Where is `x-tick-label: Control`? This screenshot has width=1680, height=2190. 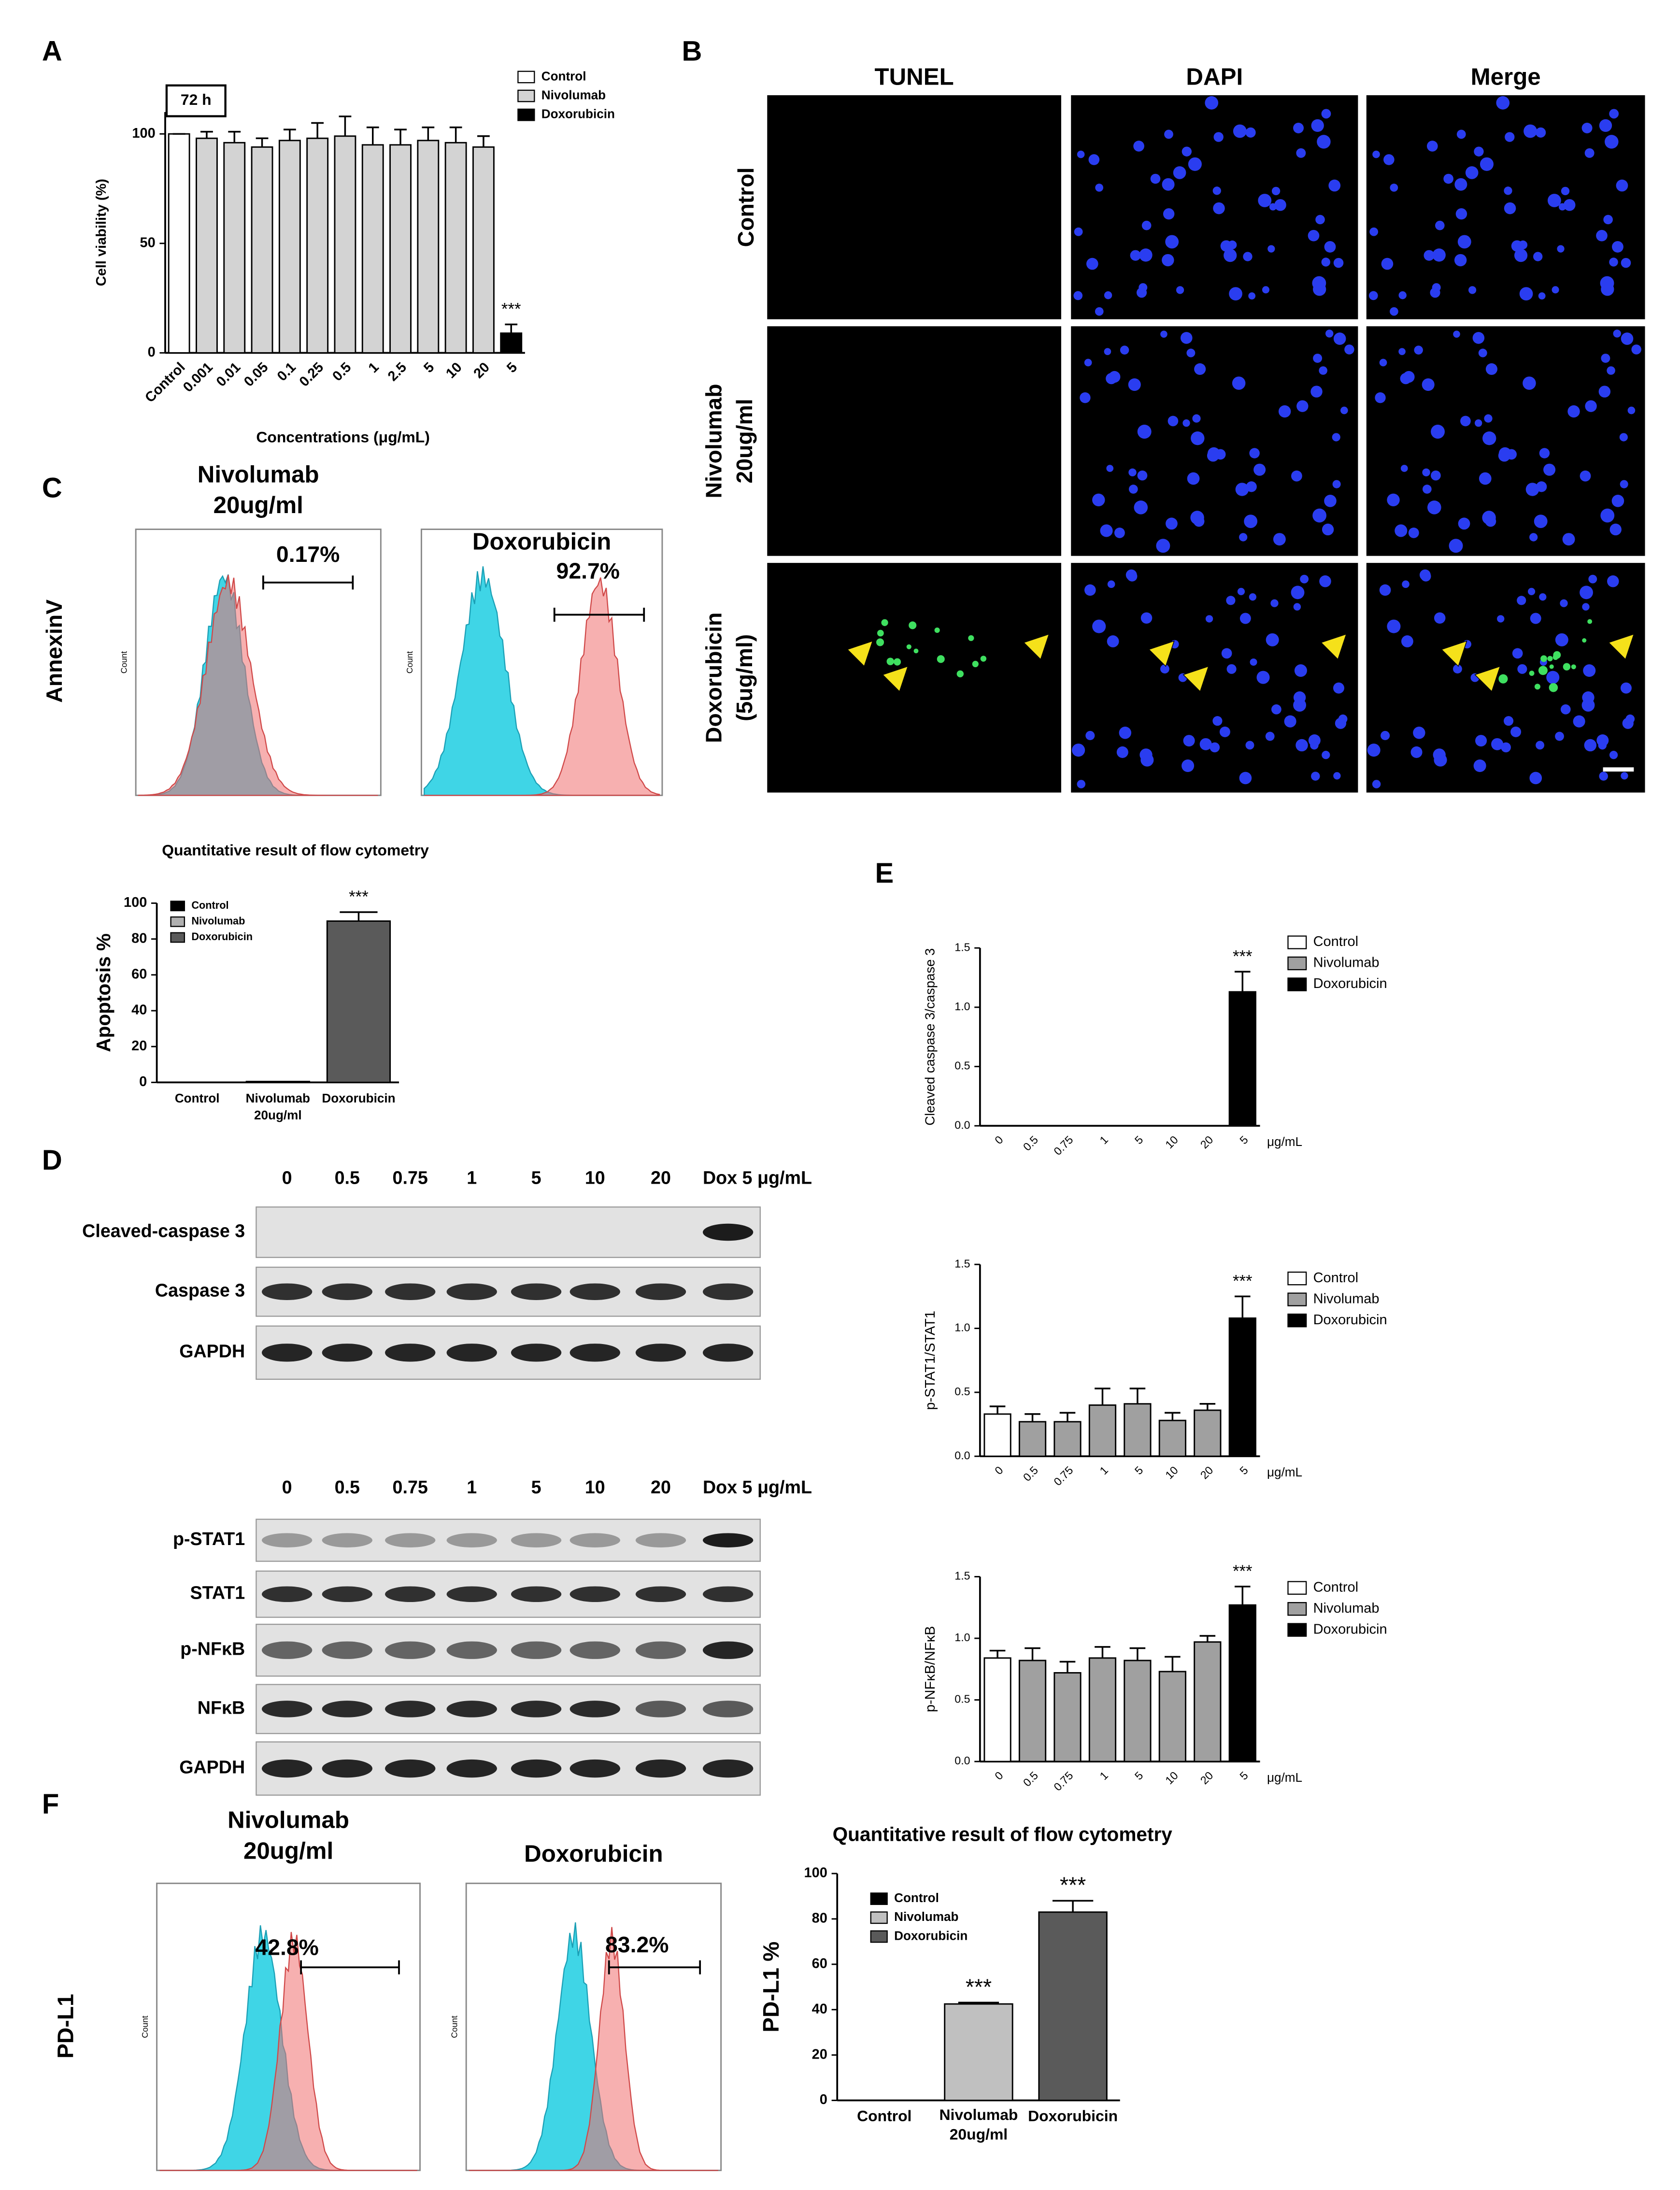 x-tick-label: Control is located at coordinates (884, 2116).